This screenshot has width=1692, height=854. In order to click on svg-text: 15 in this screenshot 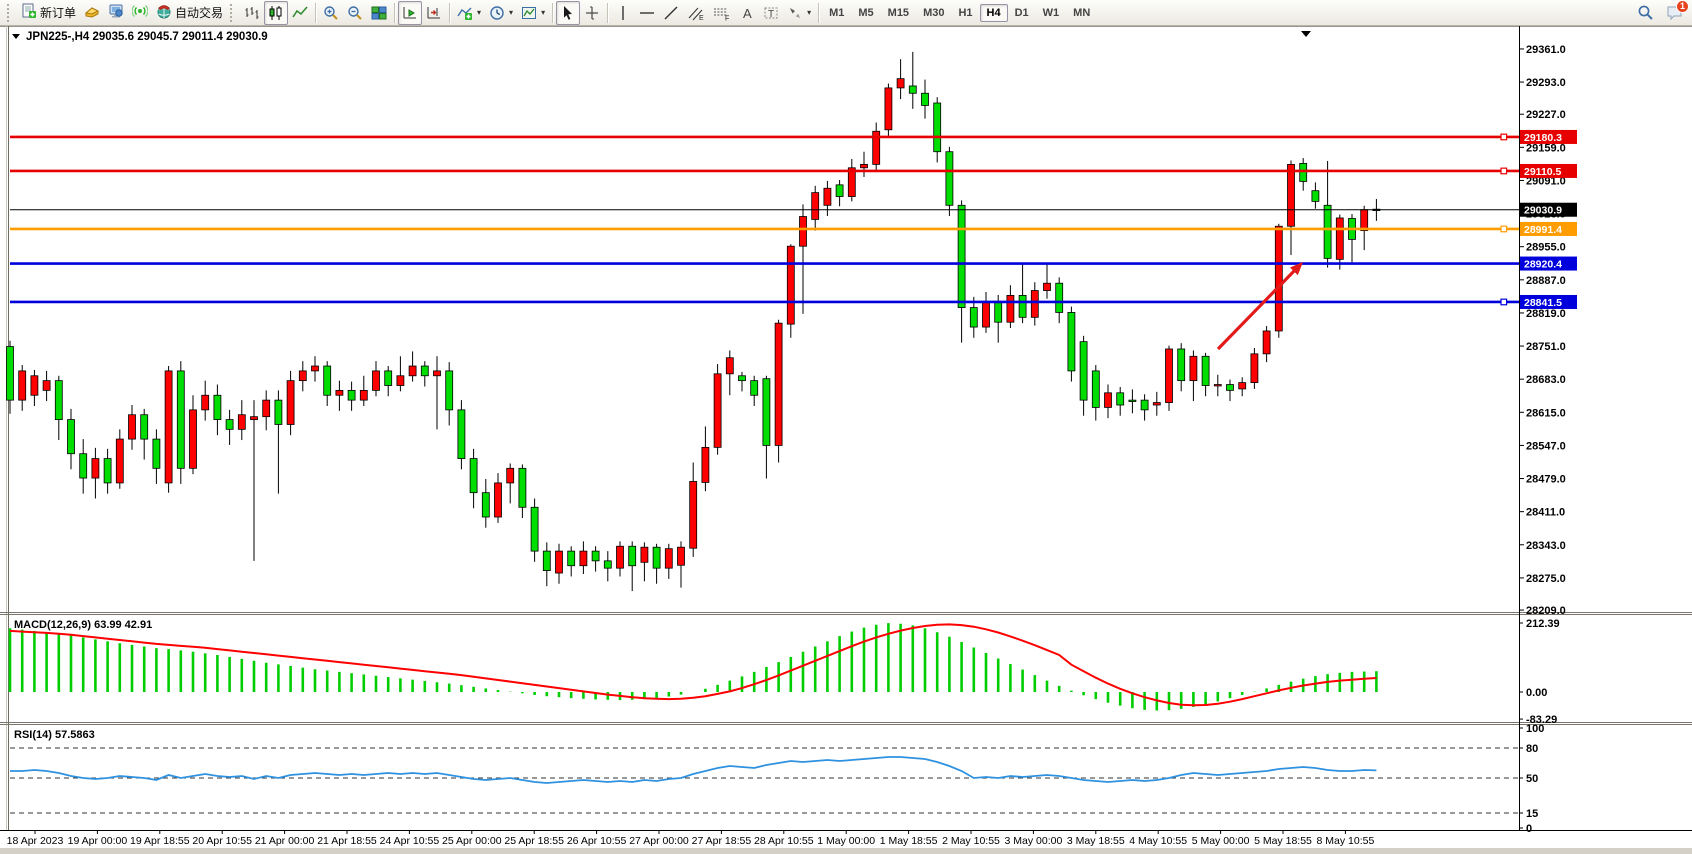, I will do `click(1532, 814)`.